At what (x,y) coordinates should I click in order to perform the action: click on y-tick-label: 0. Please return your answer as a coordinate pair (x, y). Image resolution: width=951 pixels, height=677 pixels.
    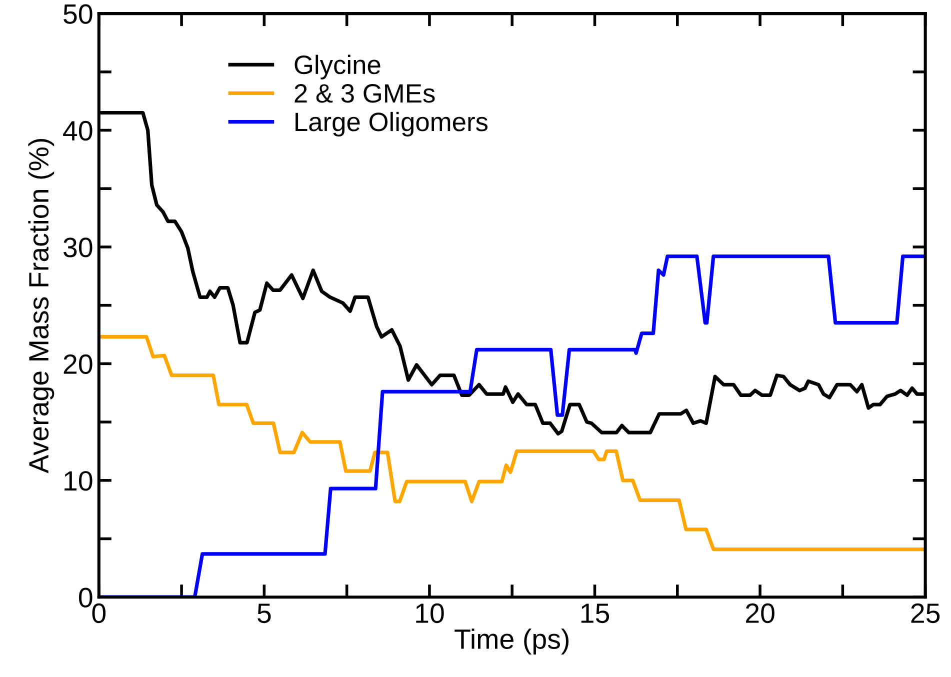
    Looking at the image, I should click on (85, 598).